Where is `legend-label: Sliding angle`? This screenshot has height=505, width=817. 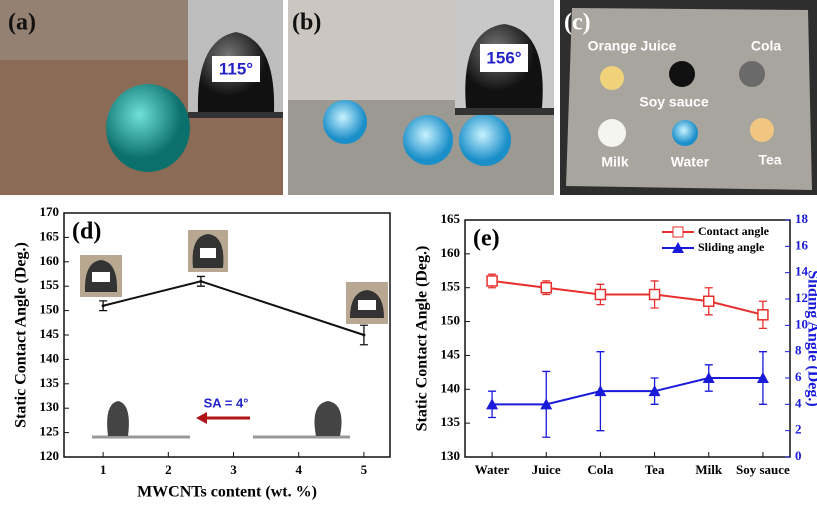
legend-label: Sliding angle is located at coordinates (731, 247).